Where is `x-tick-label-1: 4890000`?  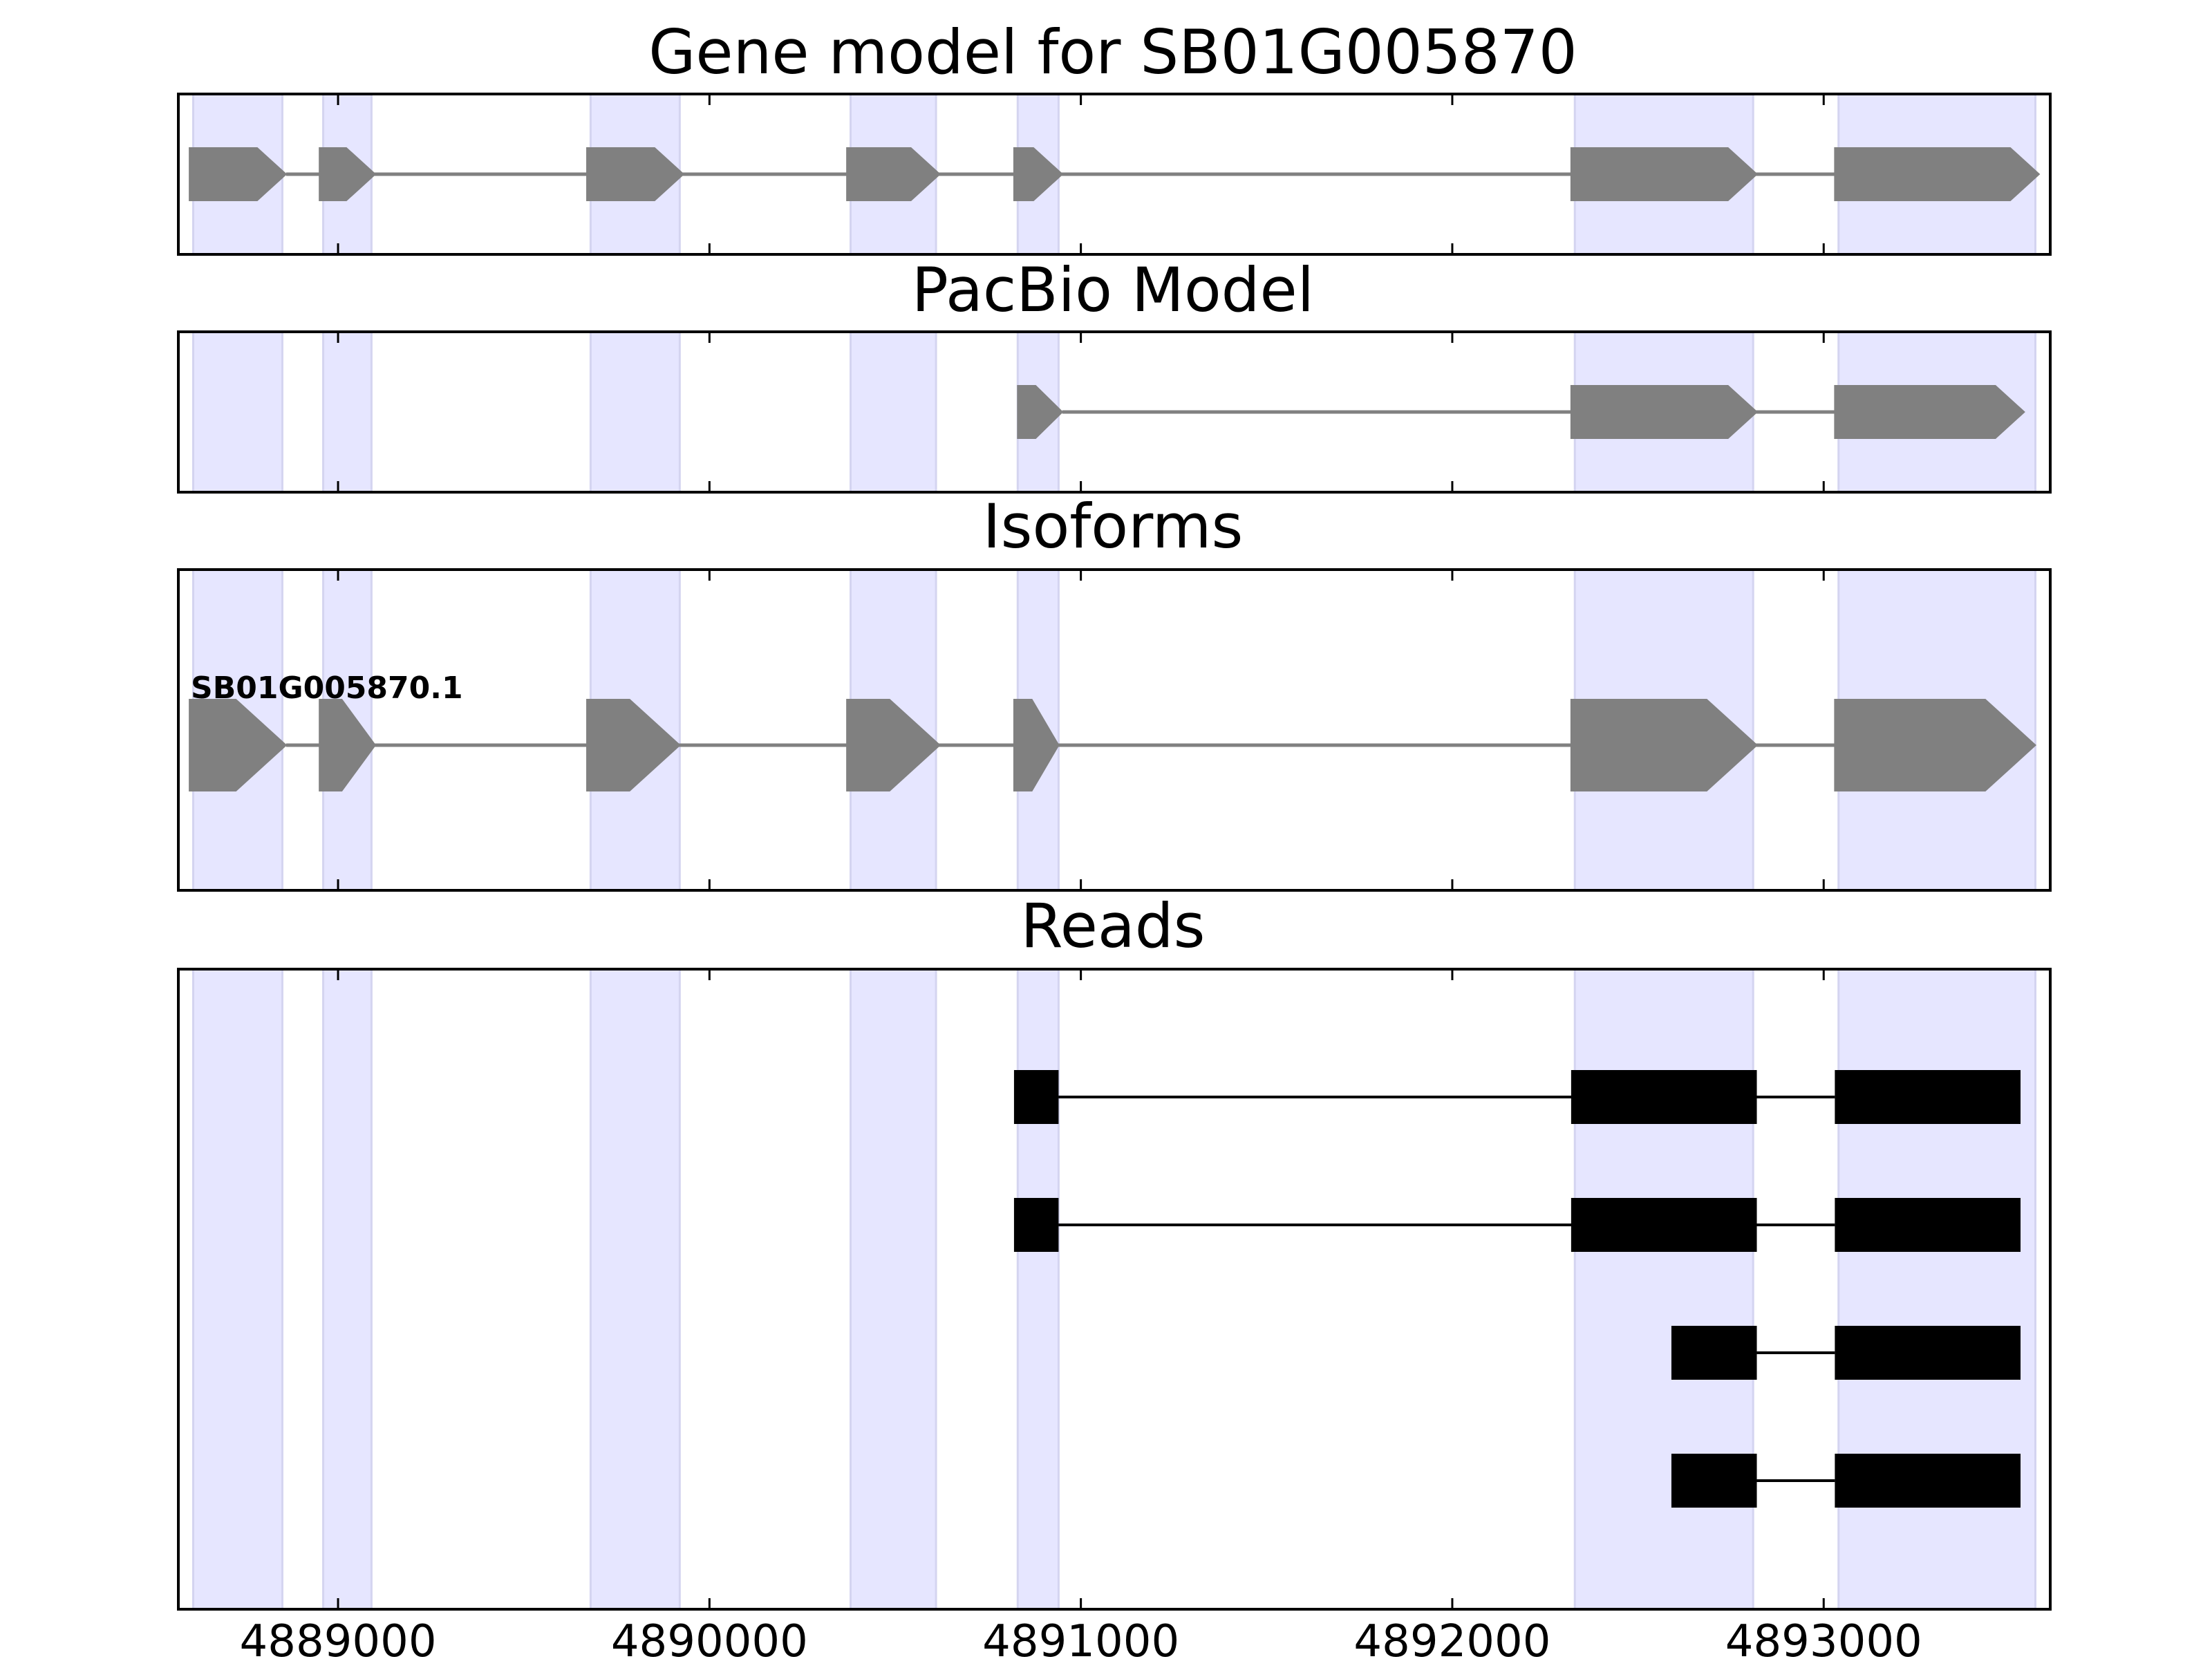 x-tick-label-1: 4890000 is located at coordinates (709, 1638).